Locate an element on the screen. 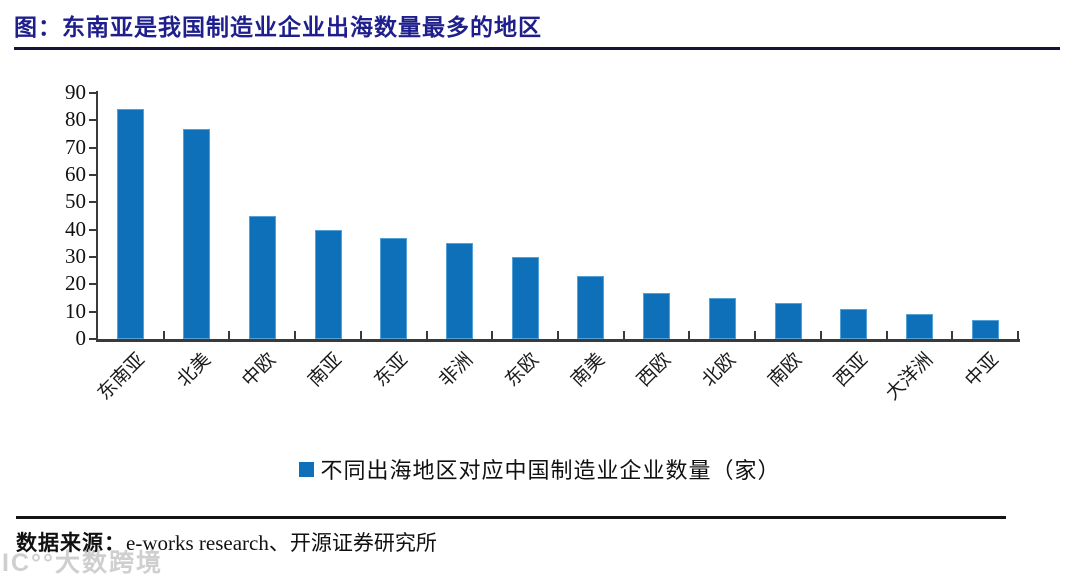 The height and width of the screenshot is (576, 1080). source-text: e-works research、开源证券研究所 is located at coordinates (281, 543).